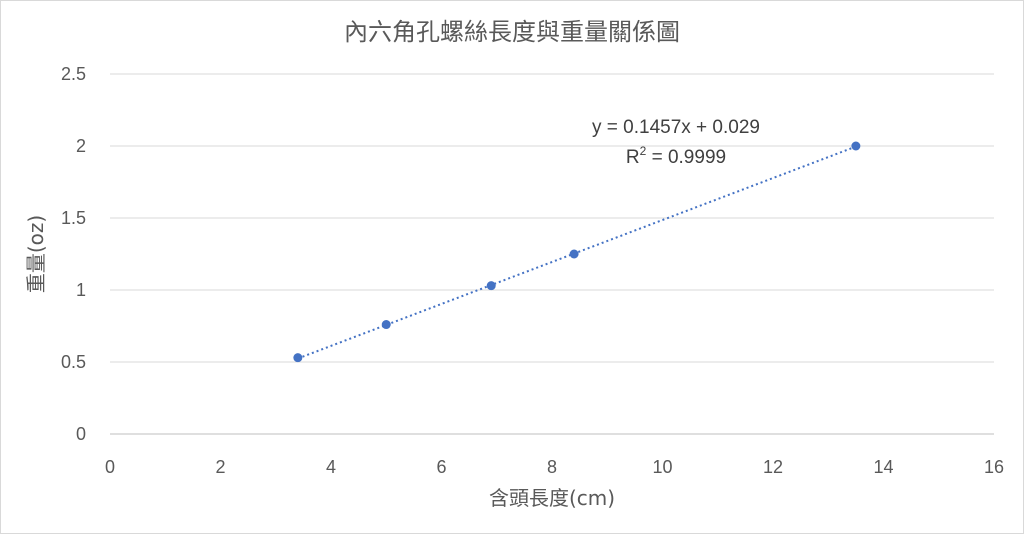 This screenshot has height=534, width=1024. What do you see at coordinates (686, 157) in the screenshot?
I see `r-squared-value: = 0.9999` at bounding box center [686, 157].